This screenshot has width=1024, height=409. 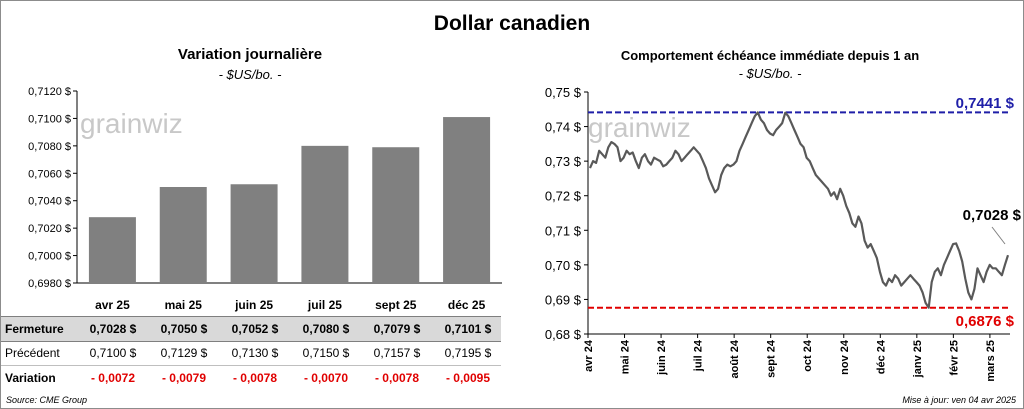 I want to click on y-tick-label: 0,72 $, so click(x=563, y=196).